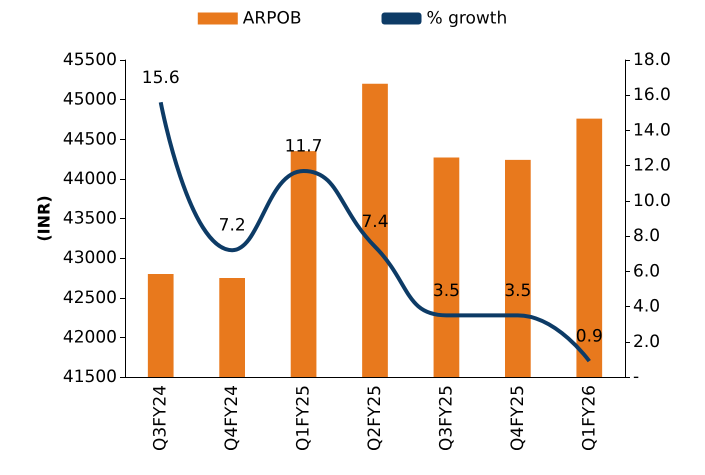 The image size is (705, 475). I want to click on data-label: 15.6, so click(161, 78).